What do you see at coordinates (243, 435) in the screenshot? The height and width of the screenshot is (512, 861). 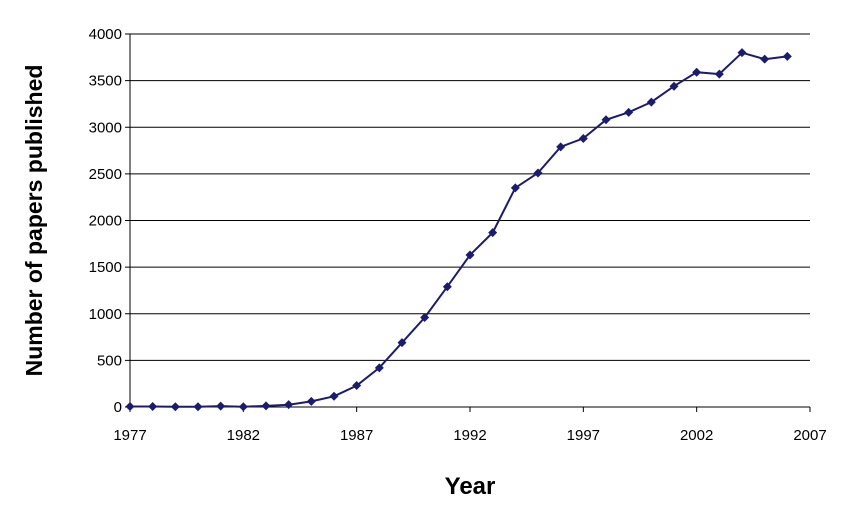 I see `x-tick-label: 1982` at bounding box center [243, 435].